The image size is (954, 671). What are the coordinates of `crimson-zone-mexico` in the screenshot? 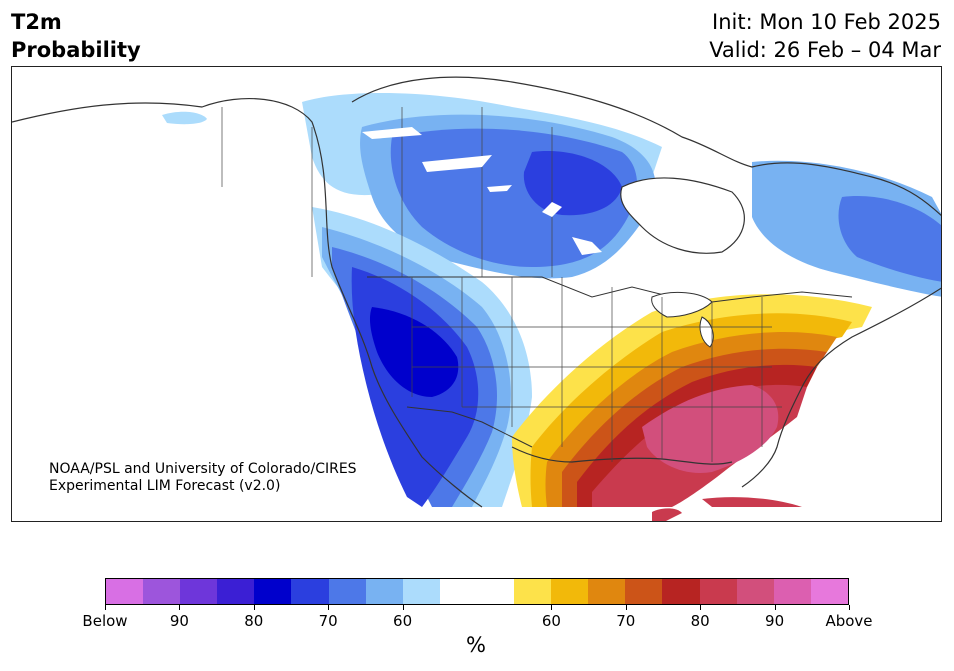 It's located at (667, 514).